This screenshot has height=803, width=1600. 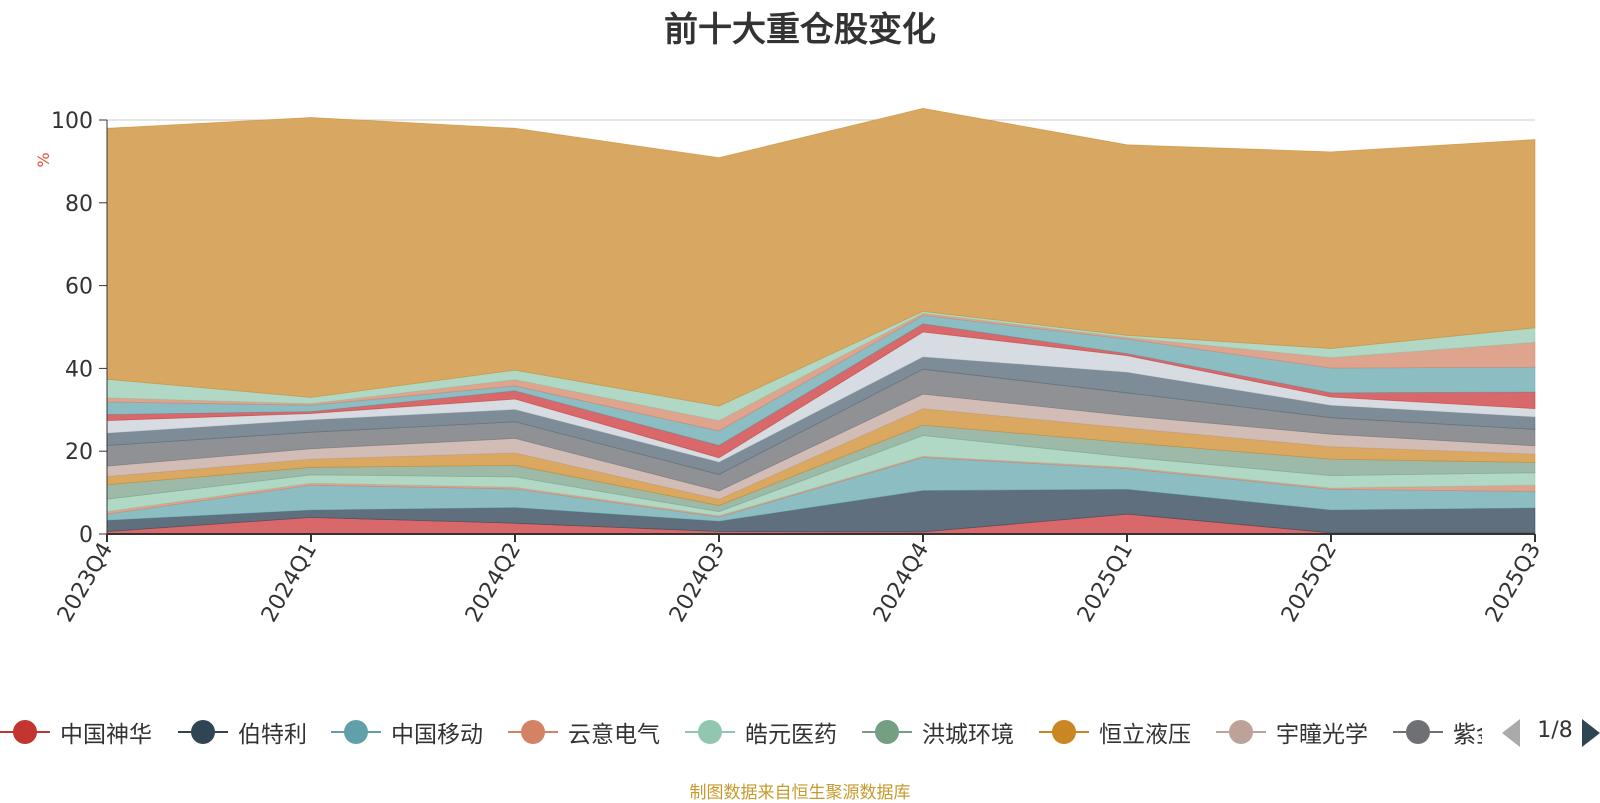 I want to click on y-tick-label-60: 60, so click(x=79, y=287).